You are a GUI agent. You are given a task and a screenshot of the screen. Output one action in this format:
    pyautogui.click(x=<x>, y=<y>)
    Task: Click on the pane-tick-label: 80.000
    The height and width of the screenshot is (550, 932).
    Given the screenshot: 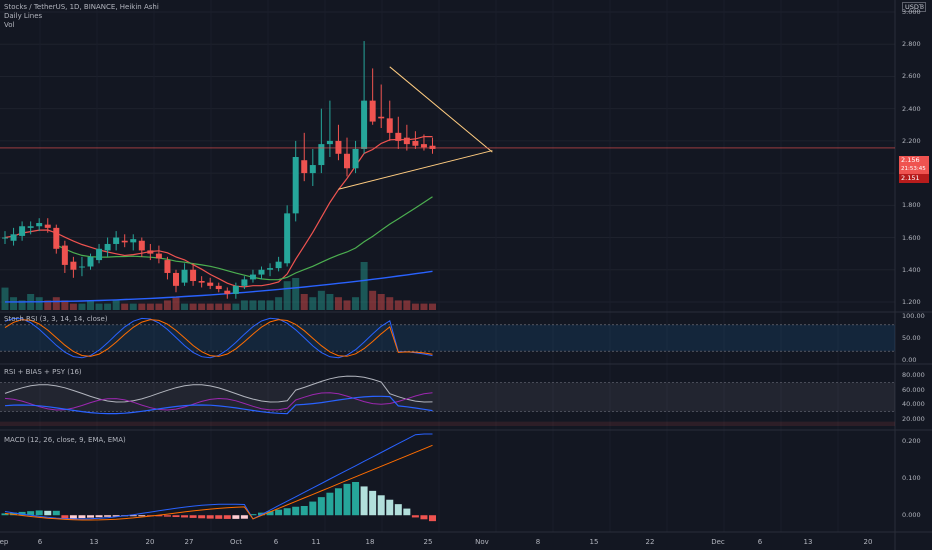 What is the action you would take?
    pyautogui.click(x=913, y=375)
    